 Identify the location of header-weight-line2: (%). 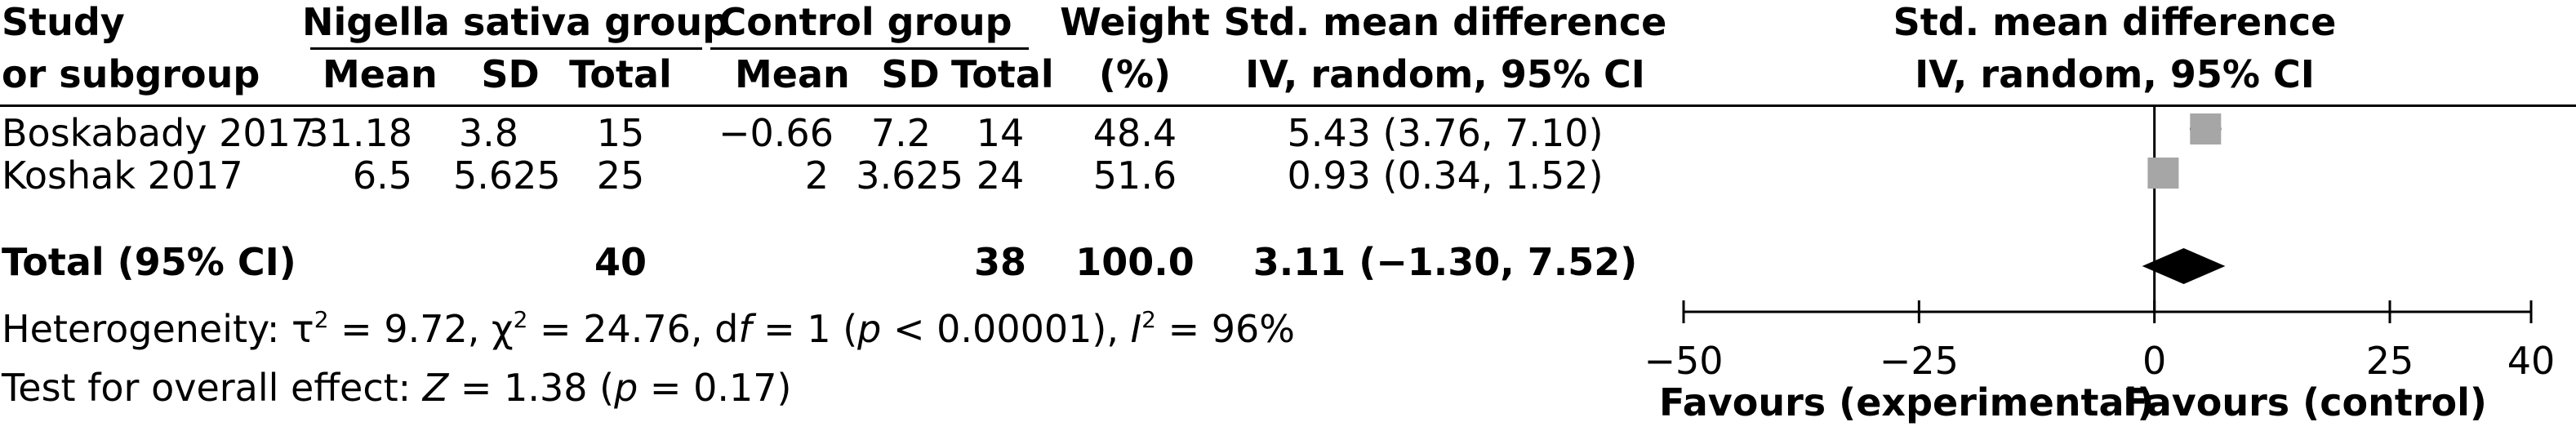
(1135, 74).